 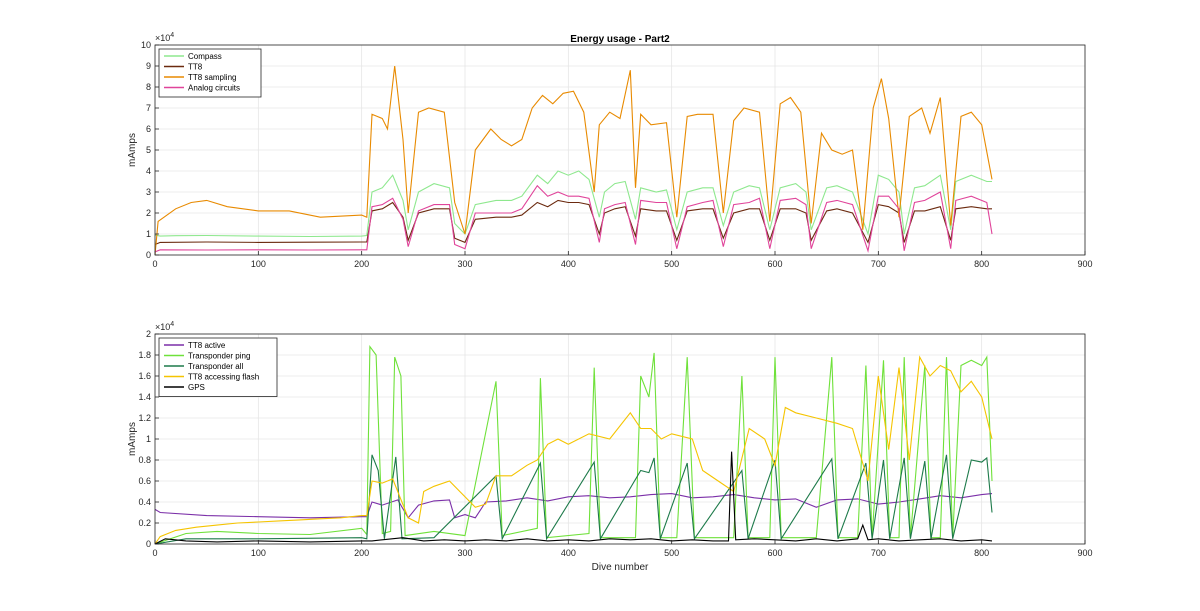 What do you see at coordinates (620, 567) in the screenshot?
I see `x-axis-label: Dive number` at bounding box center [620, 567].